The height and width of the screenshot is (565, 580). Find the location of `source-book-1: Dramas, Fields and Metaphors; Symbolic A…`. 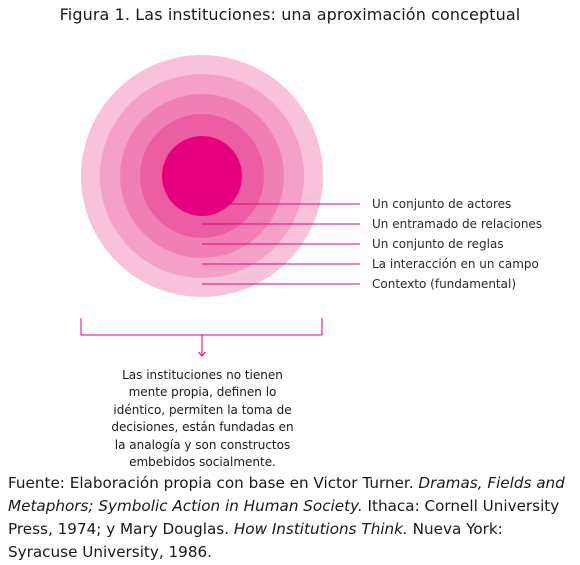

source-book-1: Dramas, Fields and Metaphors; Symbolic A… is located at coordinates (286, 494).